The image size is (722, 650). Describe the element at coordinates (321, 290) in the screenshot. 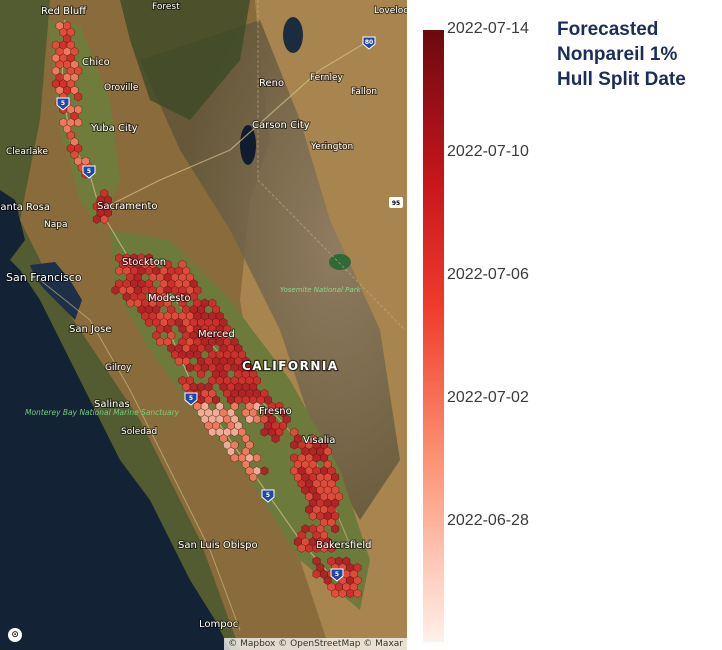

I see `label-yosemite: Yosemite National Park` at that location.